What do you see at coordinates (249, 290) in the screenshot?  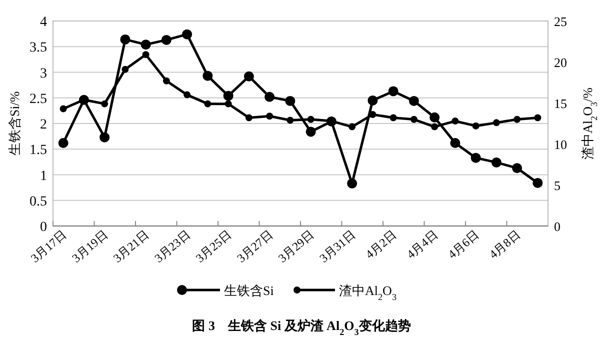 I see `legend-label: 生铁含Si` at bounding box center [249, 290].